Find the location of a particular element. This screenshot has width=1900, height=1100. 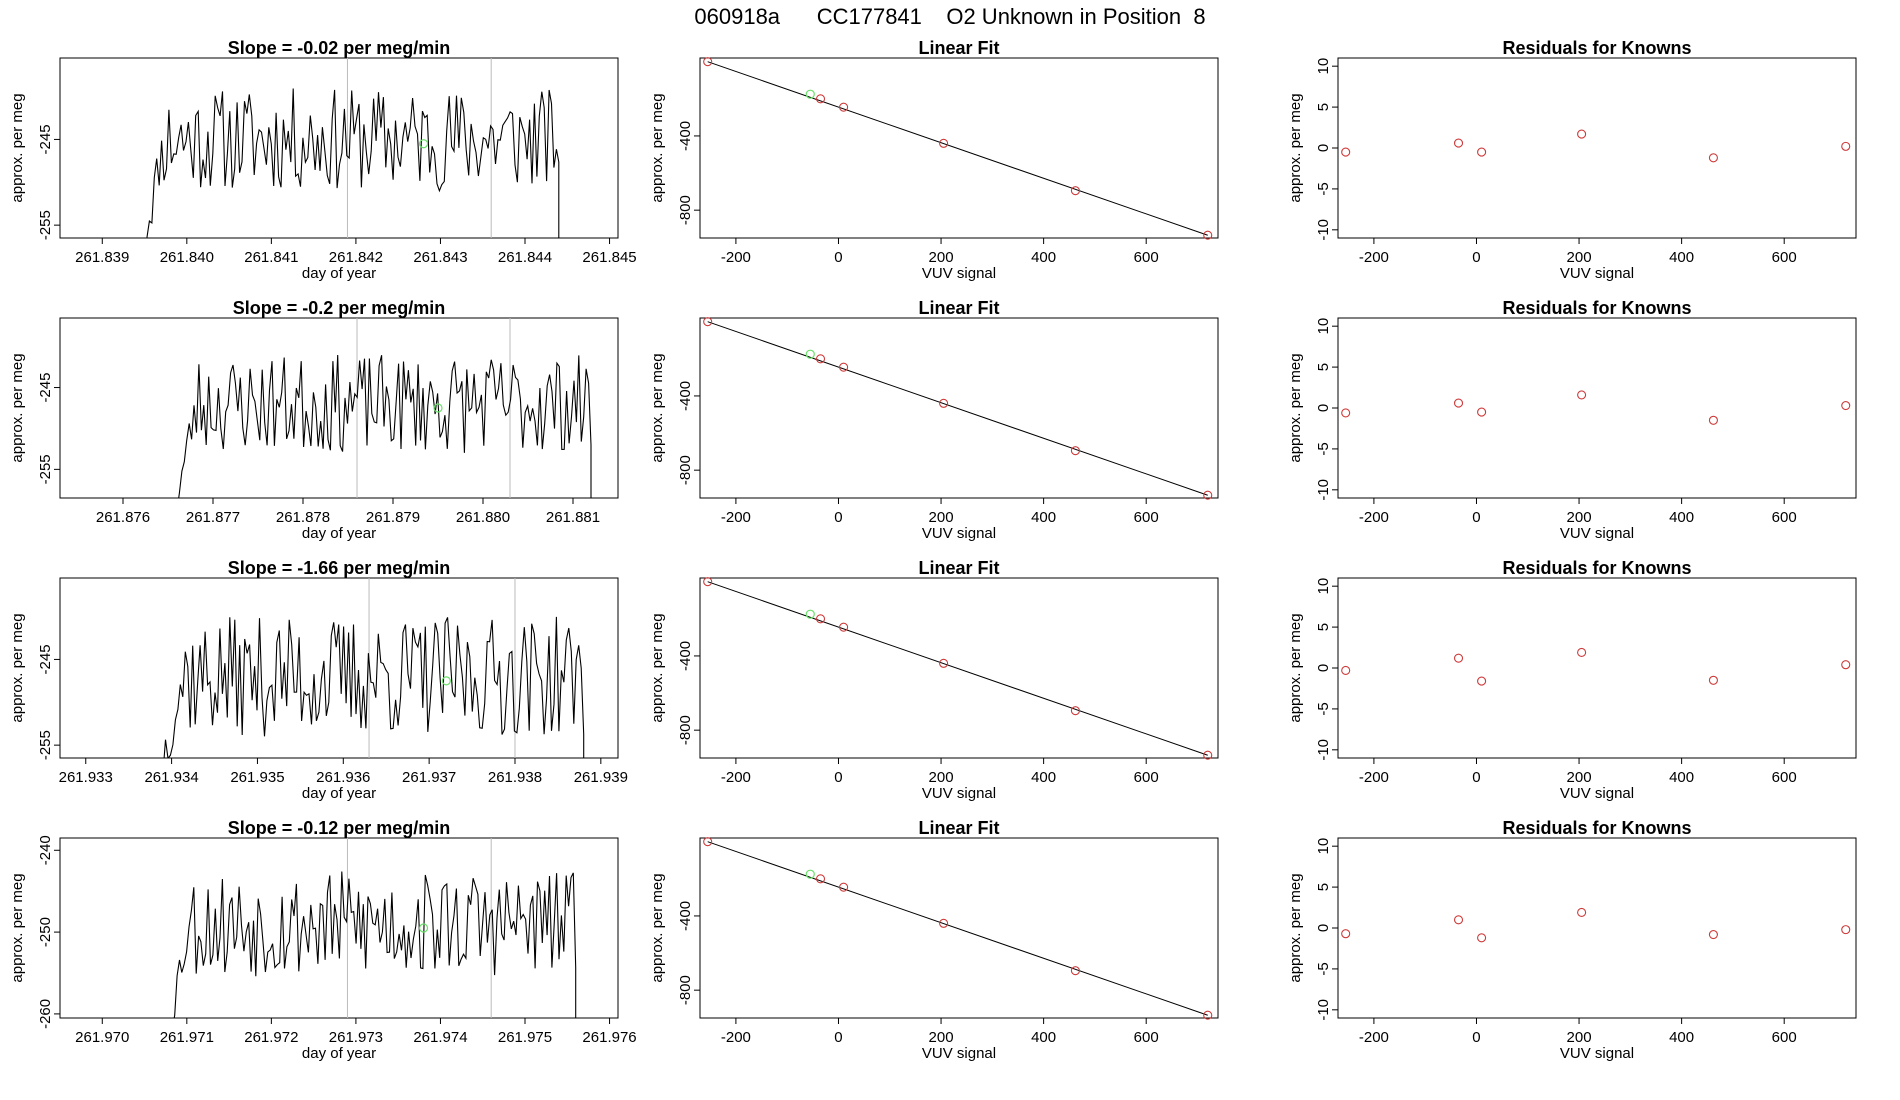

x-tick-label: 261.880 is located at coordinates (483, 517).